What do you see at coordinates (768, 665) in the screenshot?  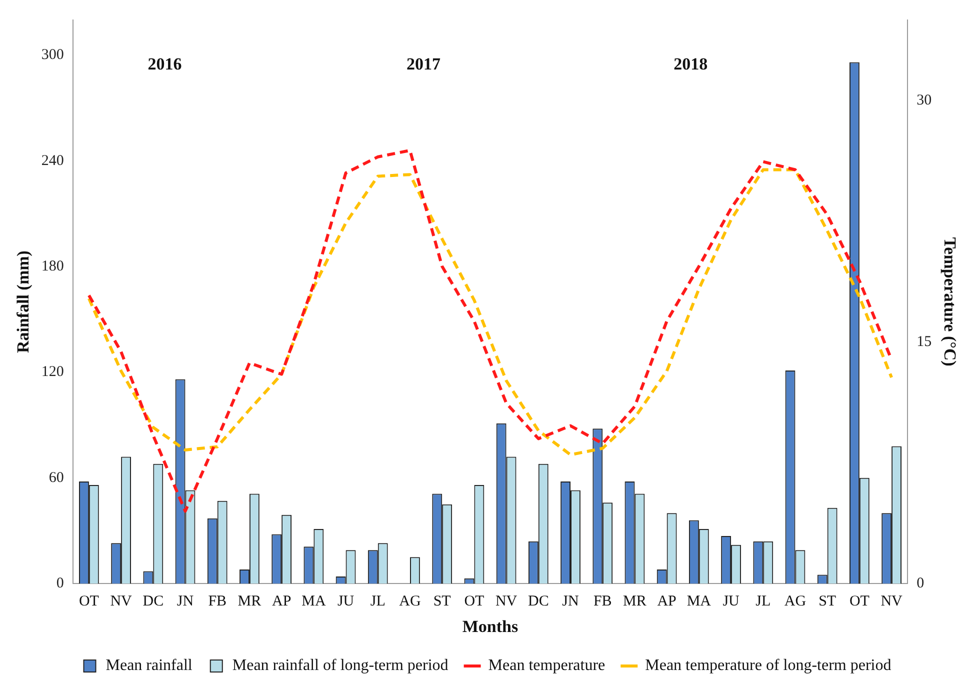 I see `legend-label: Mean temperature of long-term period` at bounding box center [768, 665].